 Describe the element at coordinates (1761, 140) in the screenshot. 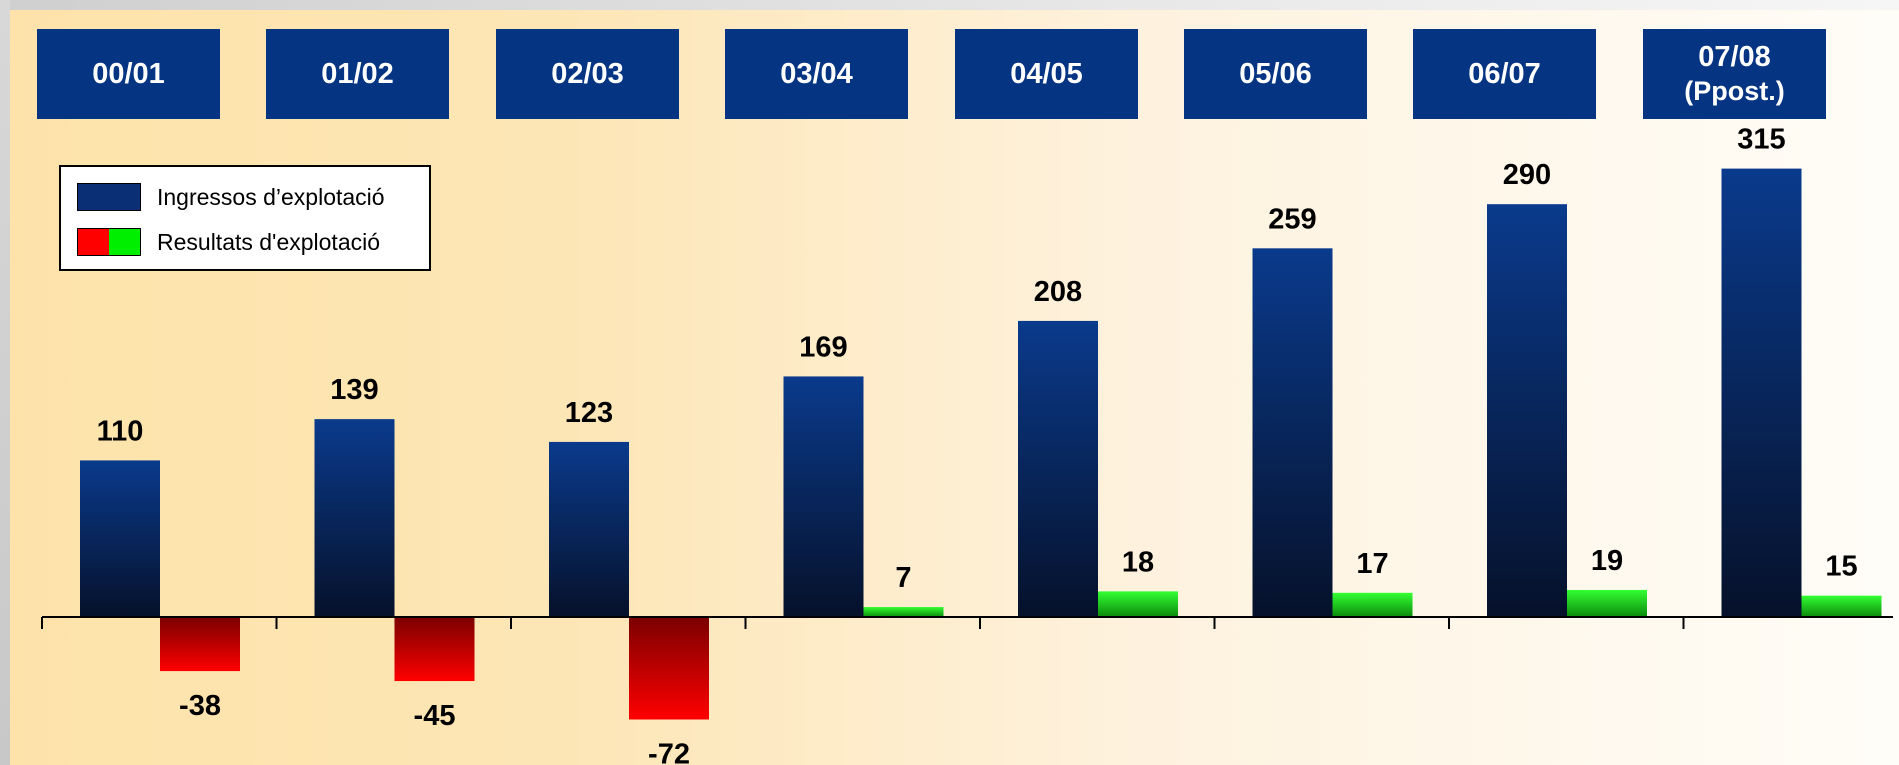

I see `income-value-label: 315` at that location.